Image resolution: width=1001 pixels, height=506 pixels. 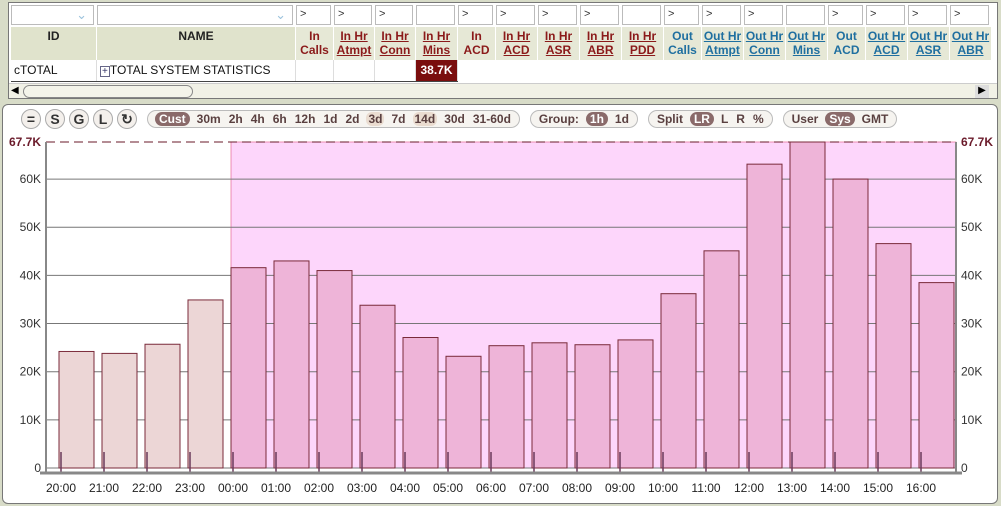 What do you see at coordinates (127, 119) in the screenshot?
I see `round-button-4: ↻` at bounding box center [127, 119].